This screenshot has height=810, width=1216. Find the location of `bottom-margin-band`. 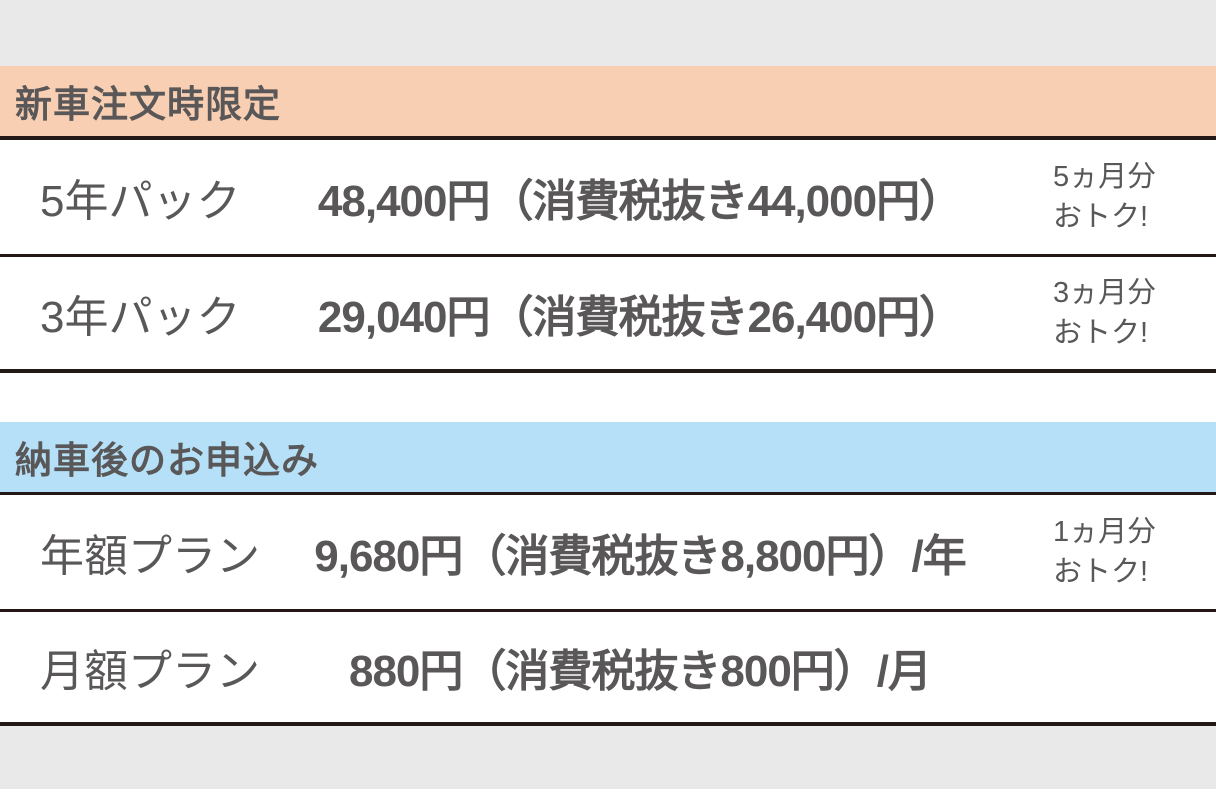

bottom-margin-band is located at coordinates (608, 757).